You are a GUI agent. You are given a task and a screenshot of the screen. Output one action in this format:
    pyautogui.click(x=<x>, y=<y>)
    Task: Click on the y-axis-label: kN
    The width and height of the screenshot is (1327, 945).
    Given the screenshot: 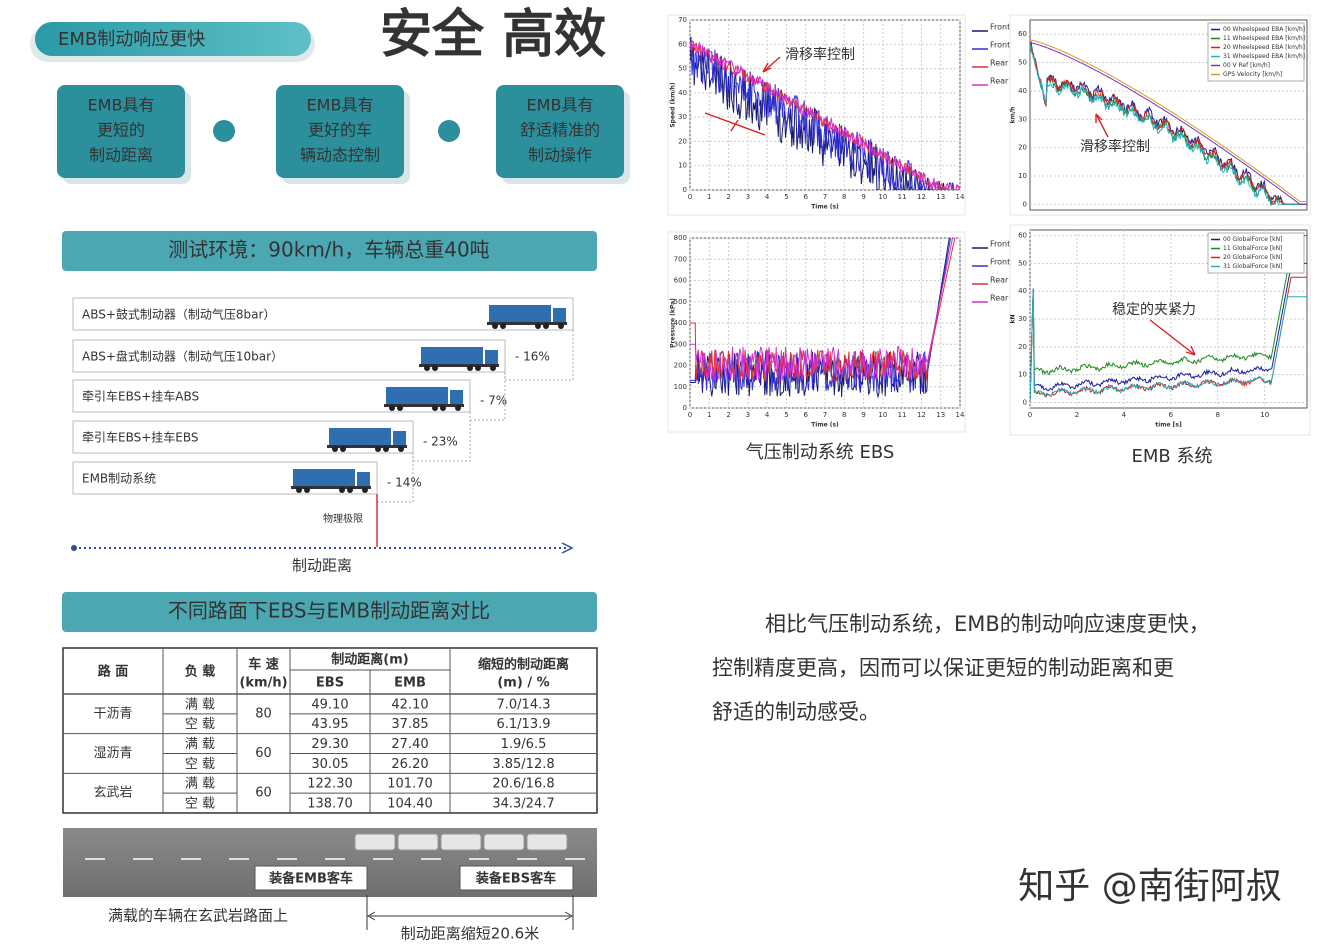 What is the action you would take?
    pyautogui.click(x=1013, y=318)
    